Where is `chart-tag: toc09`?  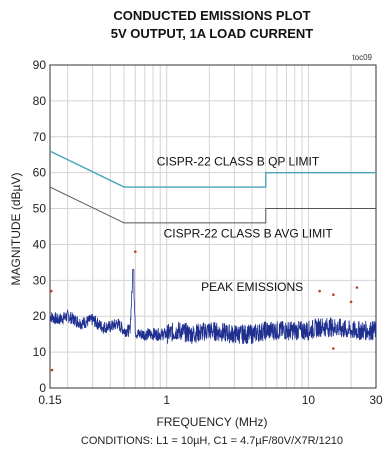
chart-tag: toc09 is located at coordinates (362, 57).